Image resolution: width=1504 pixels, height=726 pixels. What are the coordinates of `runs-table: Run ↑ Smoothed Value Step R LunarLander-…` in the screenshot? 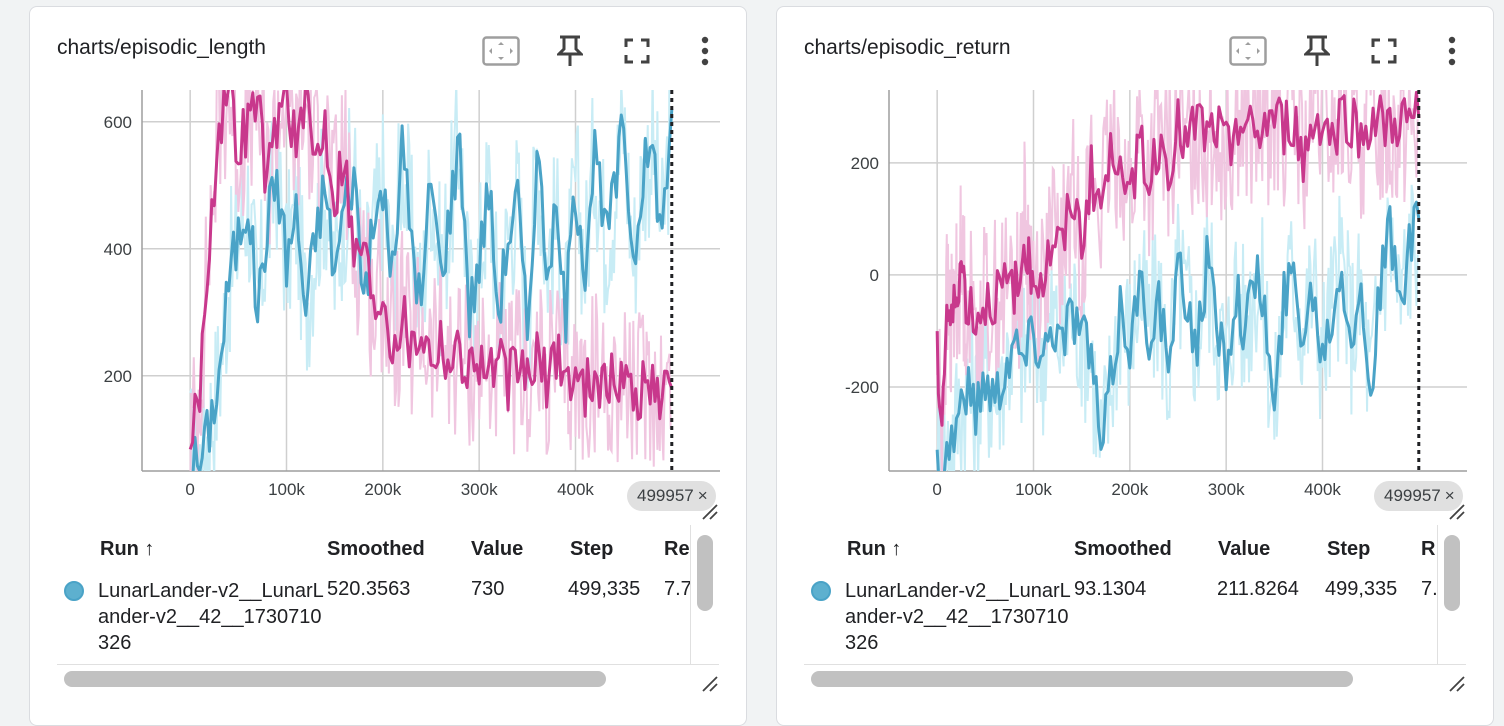 It's located at (1135, 595).